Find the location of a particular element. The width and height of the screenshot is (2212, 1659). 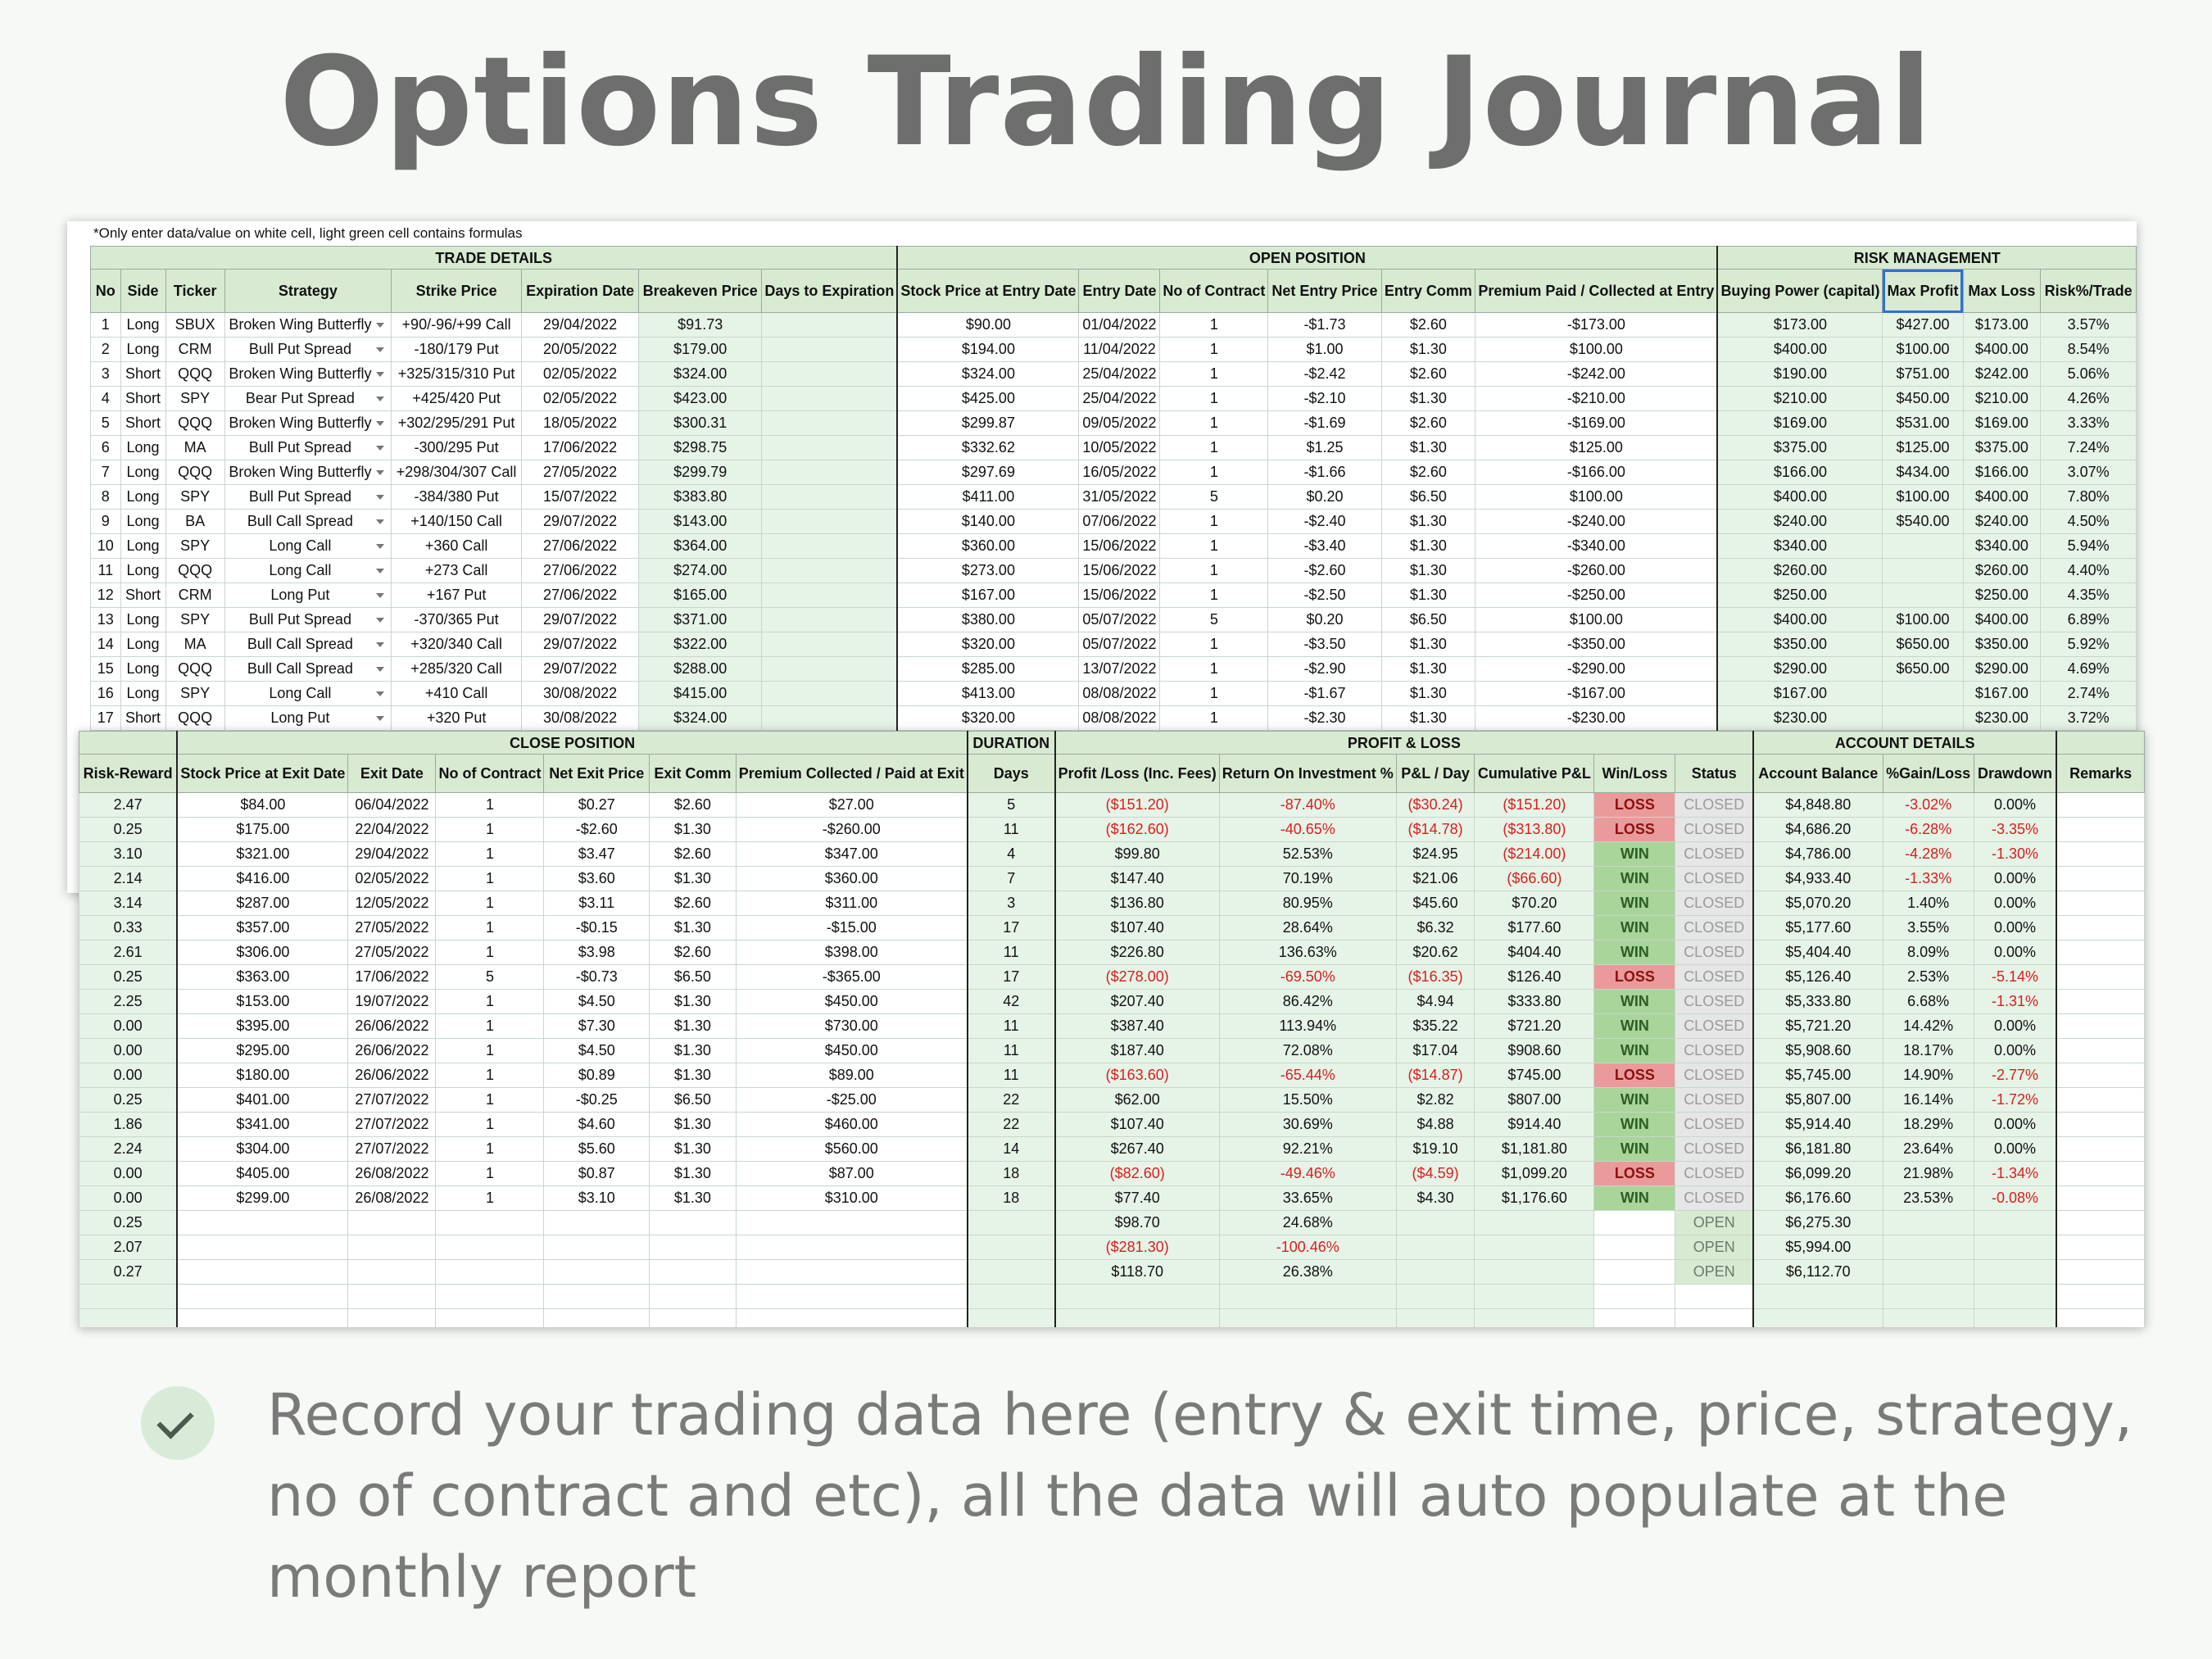

cell-expiration-date: 29/04/2022 is located at coordinates (580, 325).